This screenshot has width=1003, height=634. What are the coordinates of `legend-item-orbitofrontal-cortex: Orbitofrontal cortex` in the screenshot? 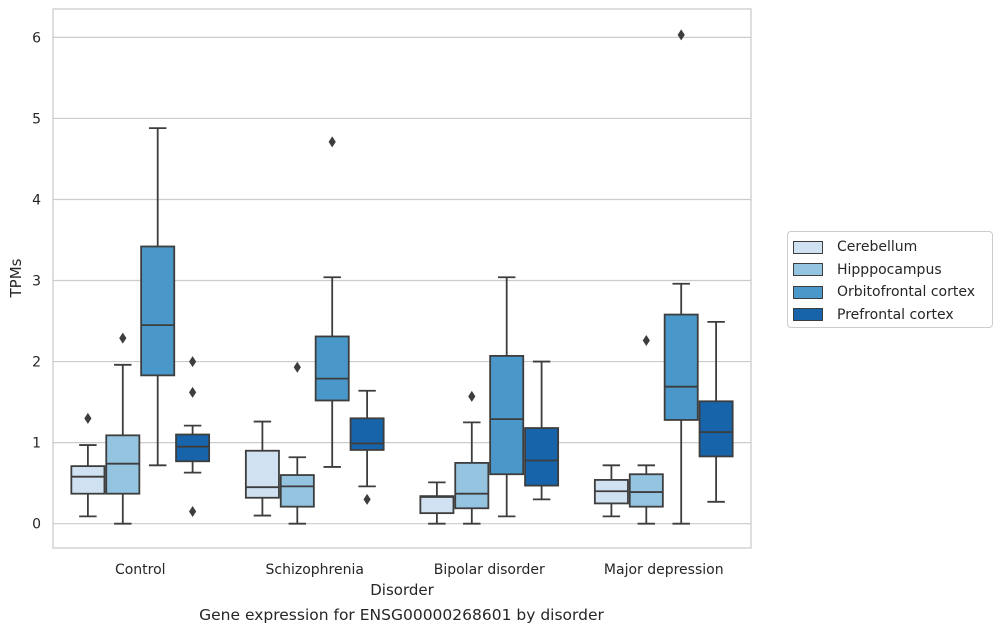 It's located at (890, 292).